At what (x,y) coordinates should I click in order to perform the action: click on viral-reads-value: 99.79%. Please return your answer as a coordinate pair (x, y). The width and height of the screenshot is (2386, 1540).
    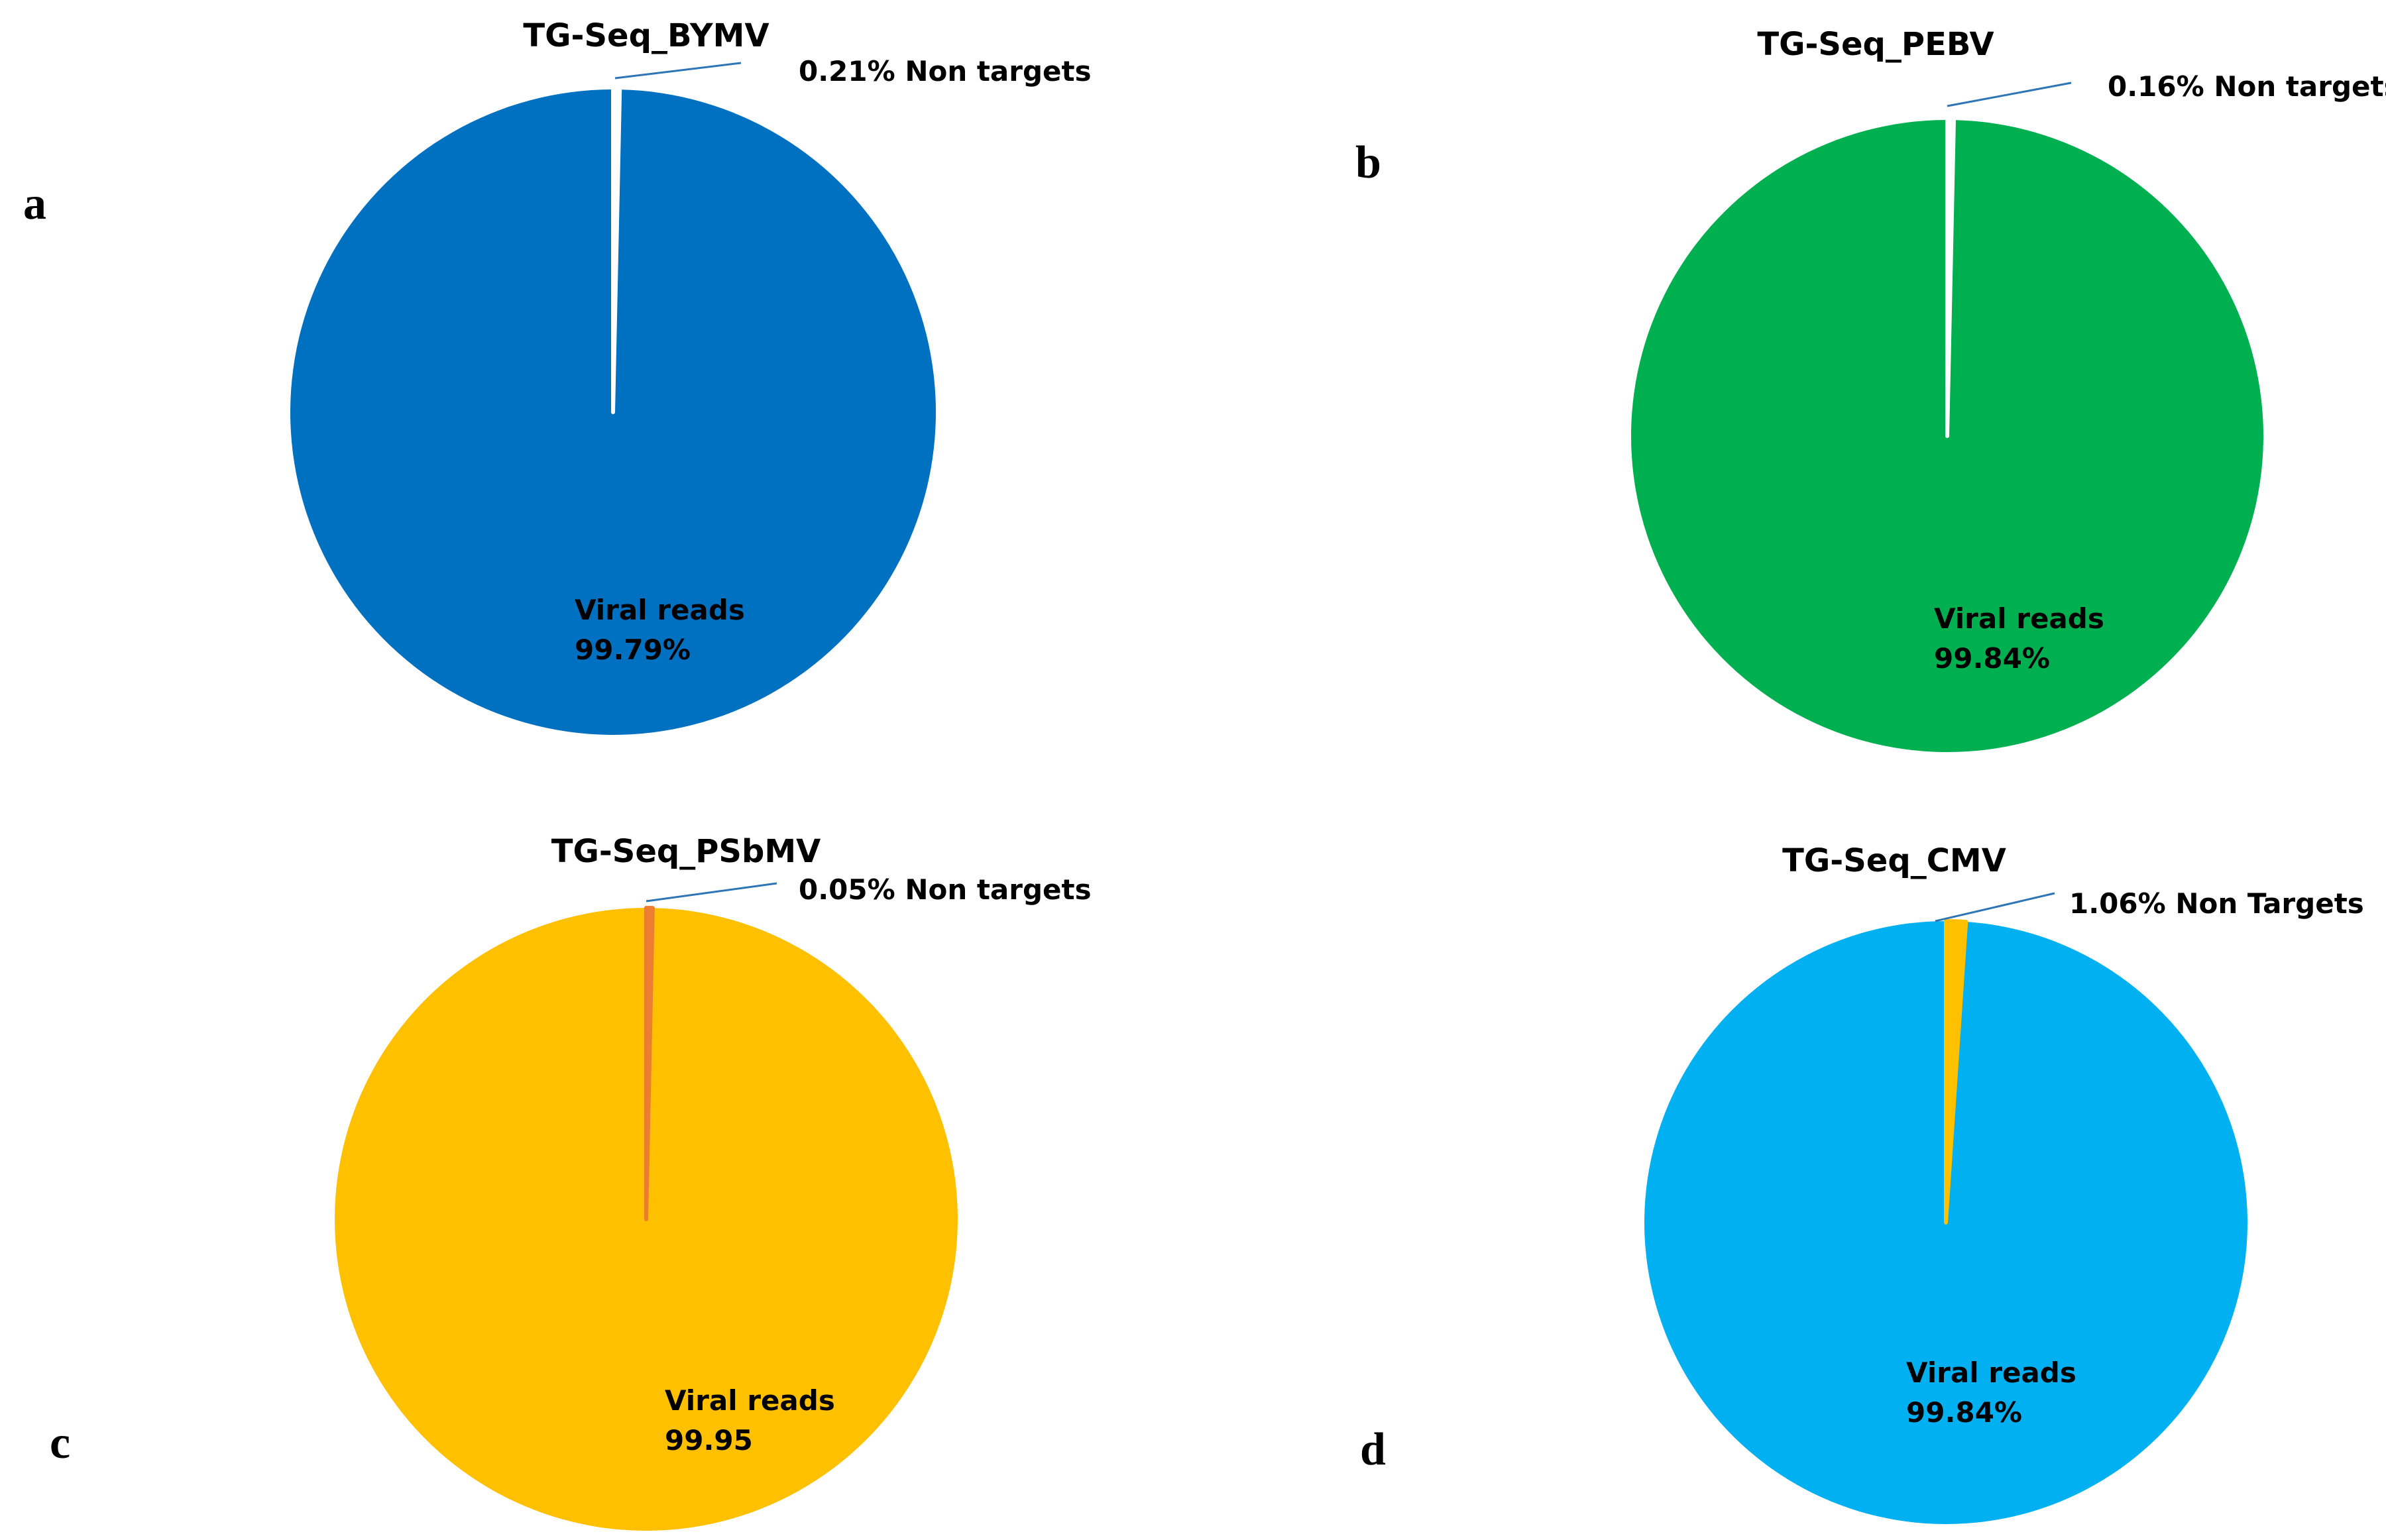
    Looking at the image, I should click on (633, 649).